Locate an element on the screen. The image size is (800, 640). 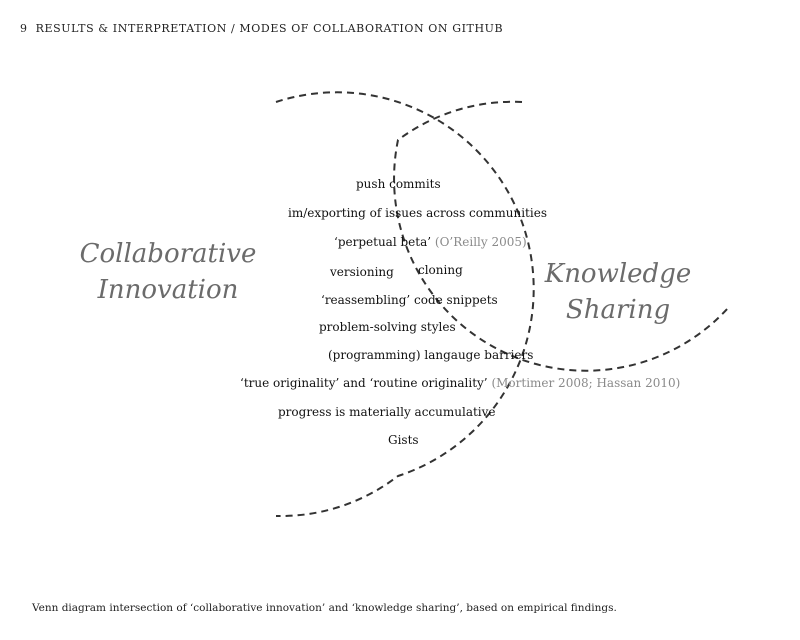
section-number: 9 is located at coordinates (24, 28).